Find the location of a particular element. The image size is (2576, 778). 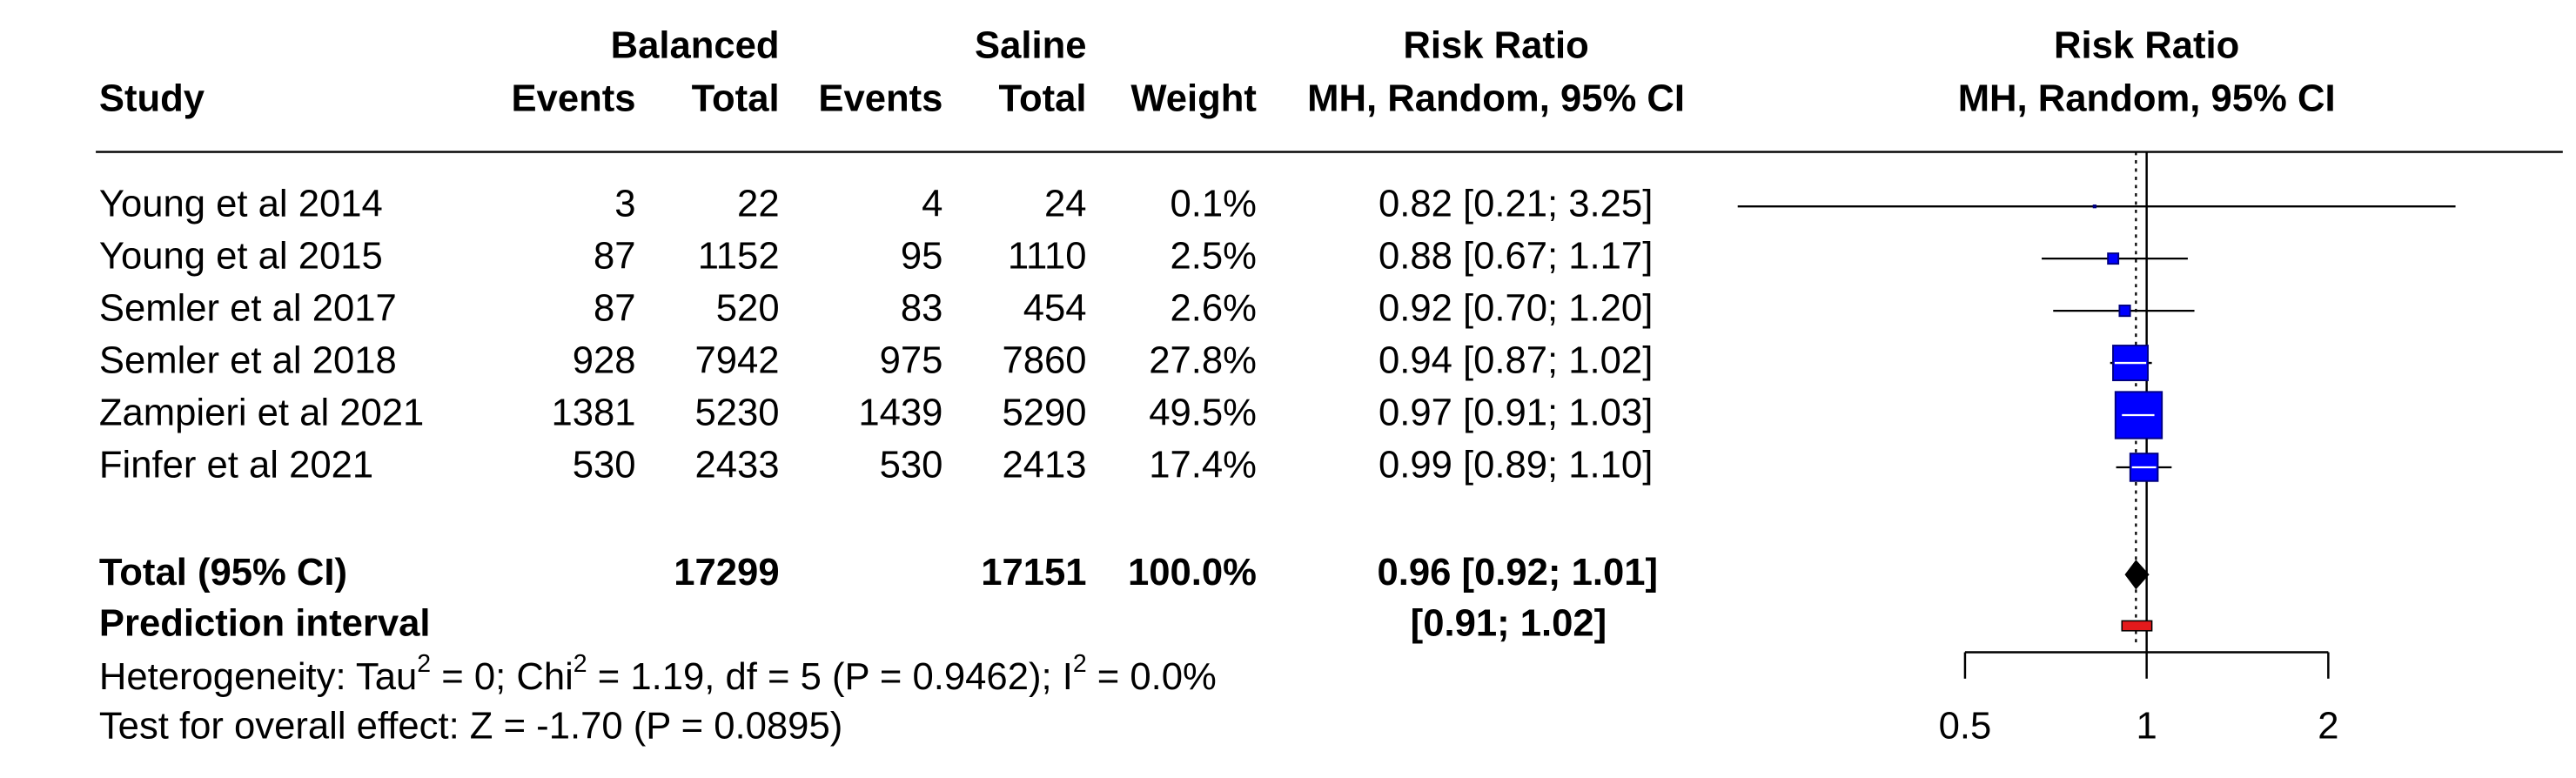

table-cell: 1439 is located at coordinates (900, 413).